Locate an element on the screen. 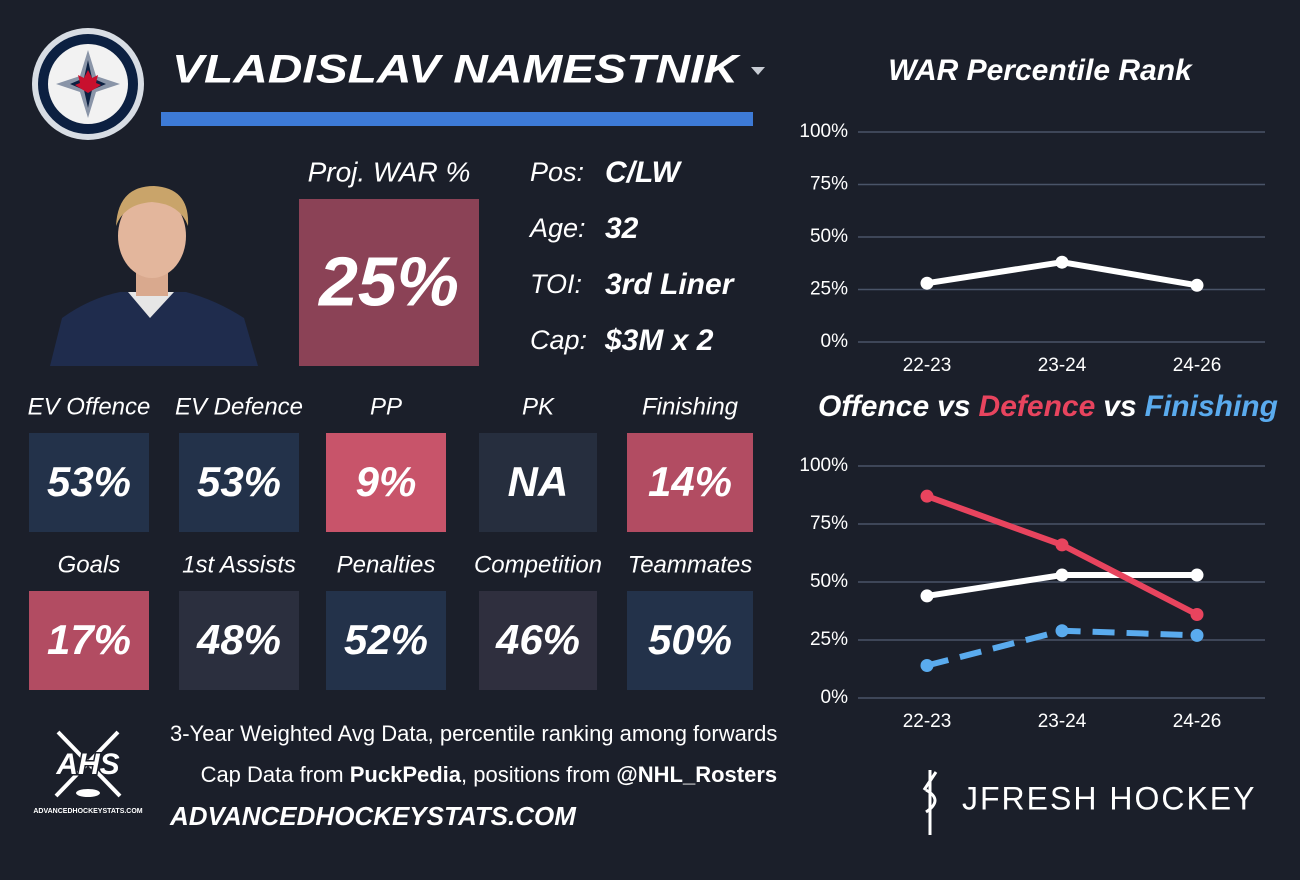 The width and height of the screenshot is (1300, 880). stat-value: 46% is located at coordinates (537, 639).